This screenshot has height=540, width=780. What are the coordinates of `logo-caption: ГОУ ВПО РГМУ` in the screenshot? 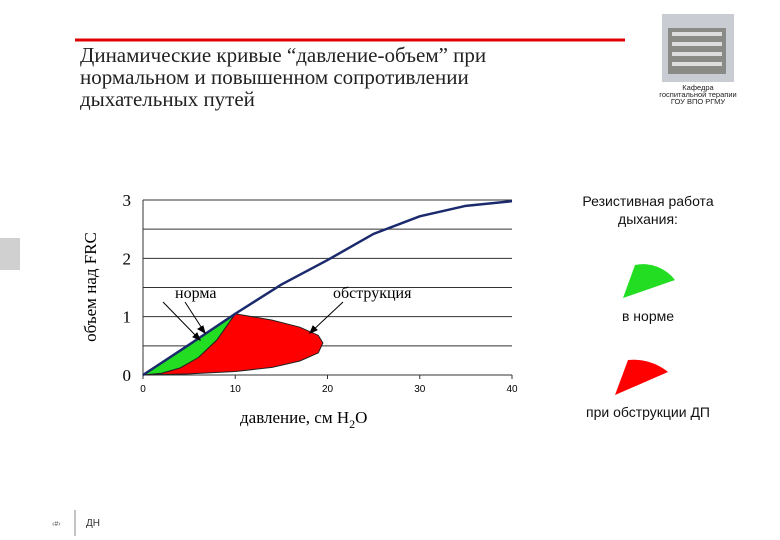 It's located at (698, 101).